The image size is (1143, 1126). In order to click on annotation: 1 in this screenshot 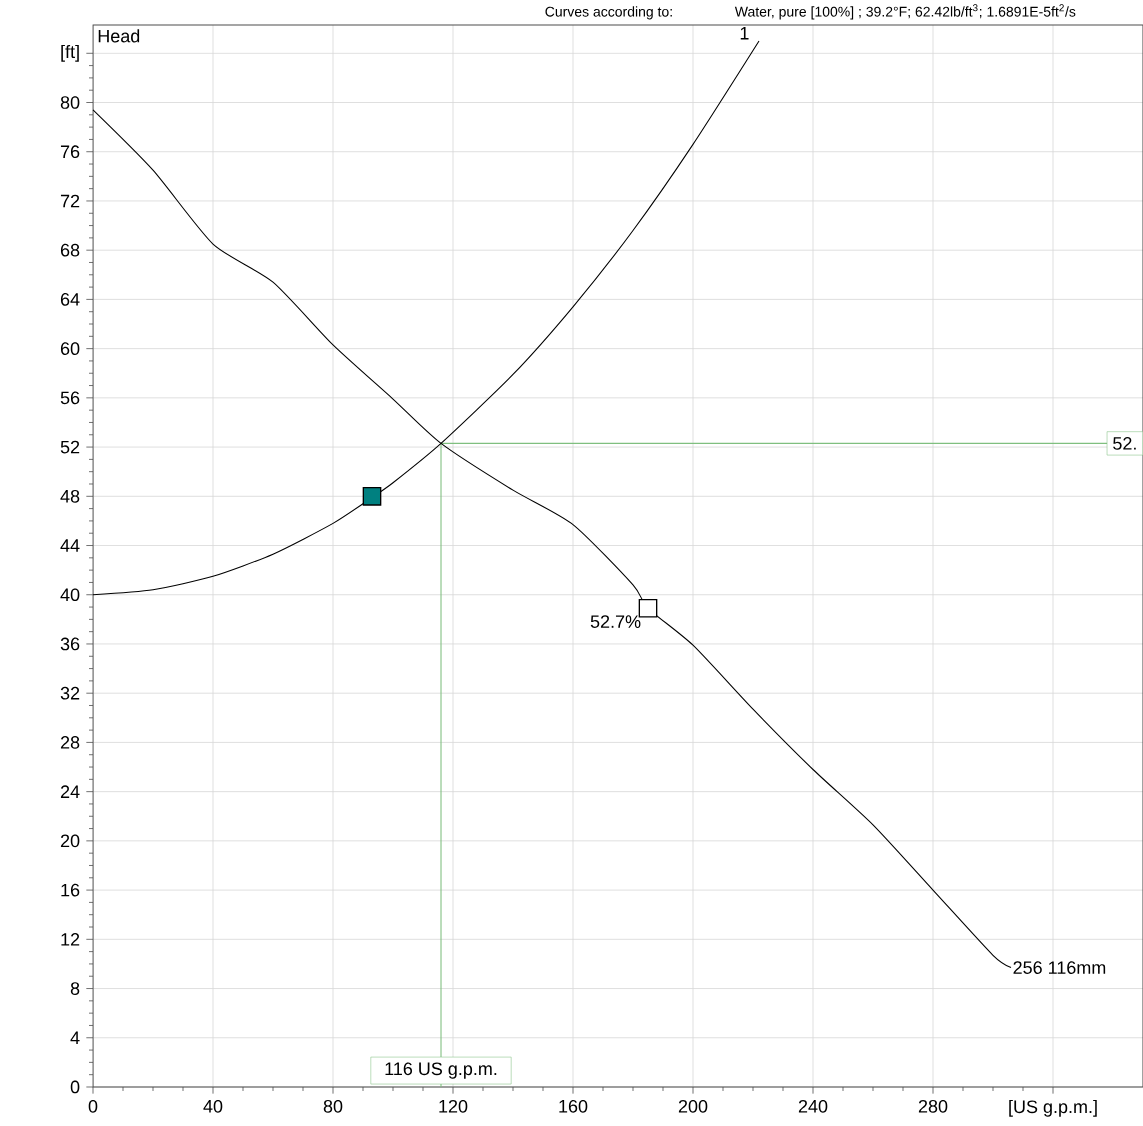, I will do `click(744, 33)`.